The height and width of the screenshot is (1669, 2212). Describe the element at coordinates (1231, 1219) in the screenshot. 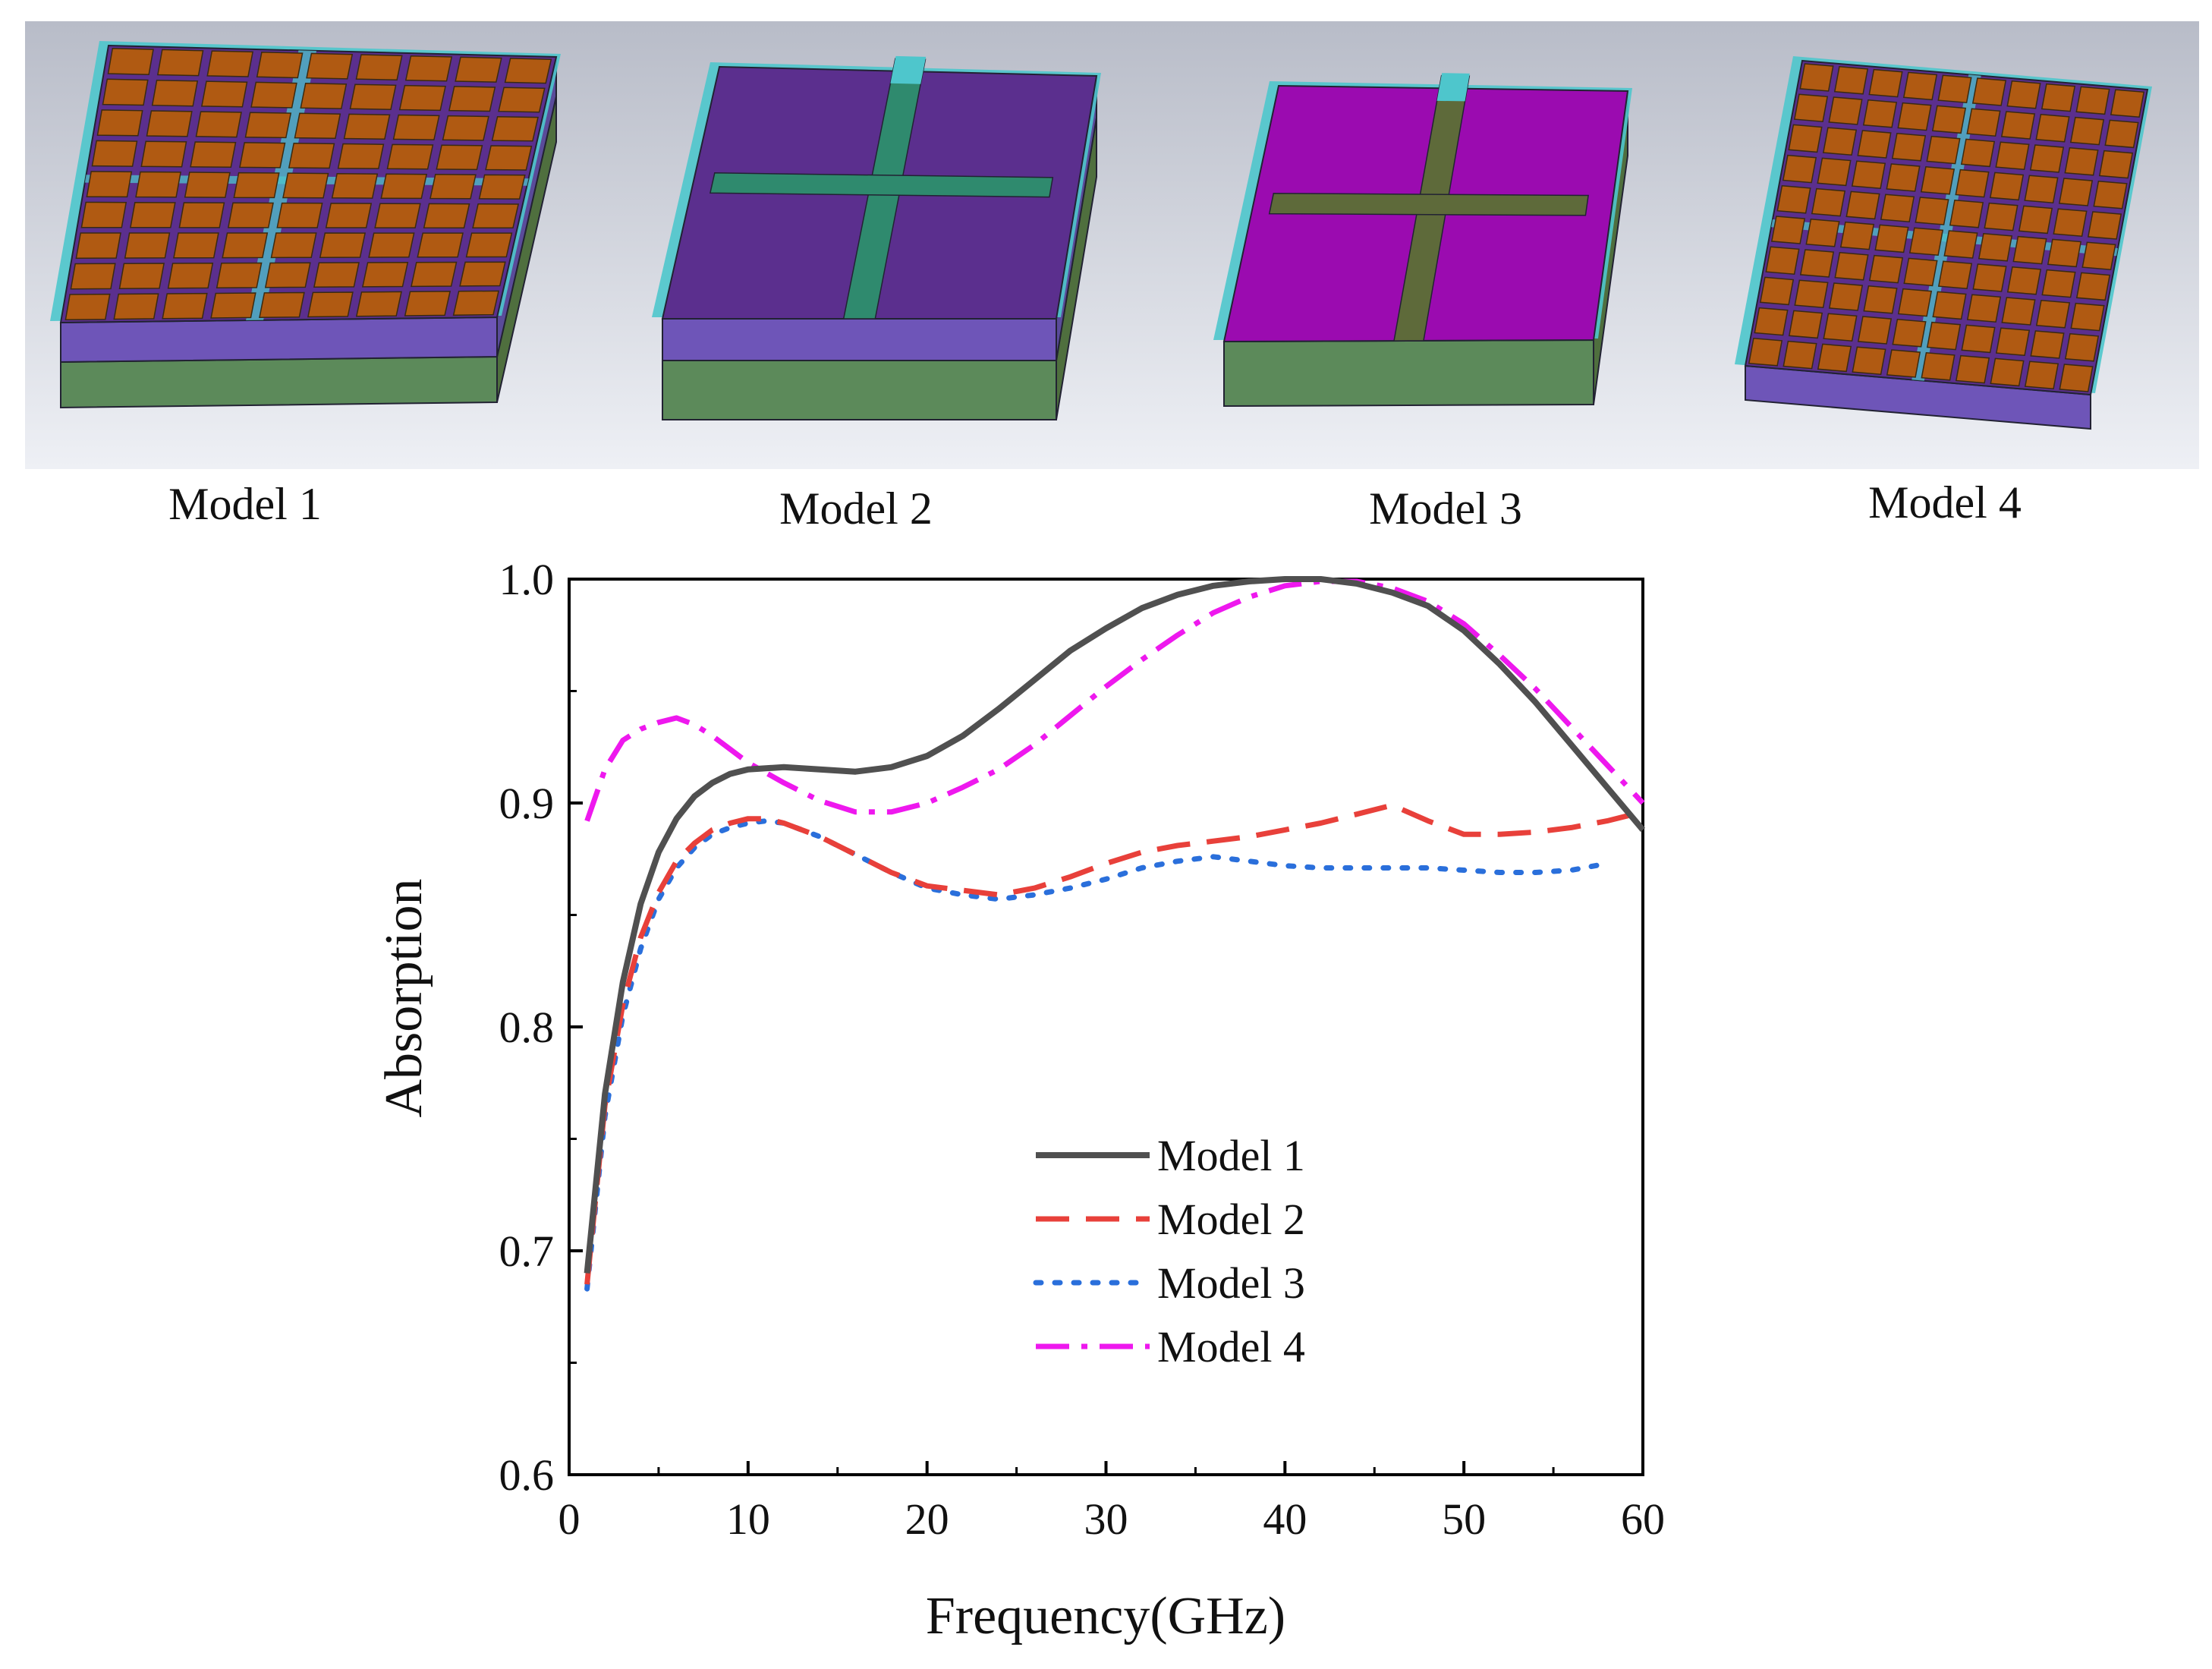

I see `legend-label: Model 2` at that location.